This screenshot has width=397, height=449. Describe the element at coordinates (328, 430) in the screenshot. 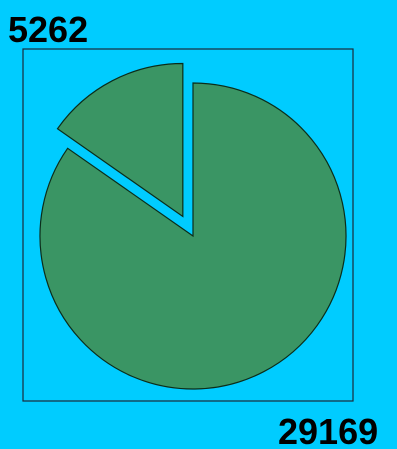

I see `slice-label-large: 29169` at that location.